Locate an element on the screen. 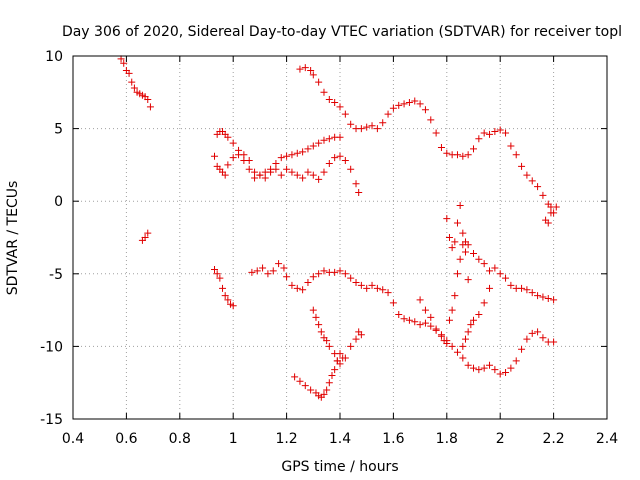 The image size is (640, 480). series-arc-f is located at coordinates (548, 218).